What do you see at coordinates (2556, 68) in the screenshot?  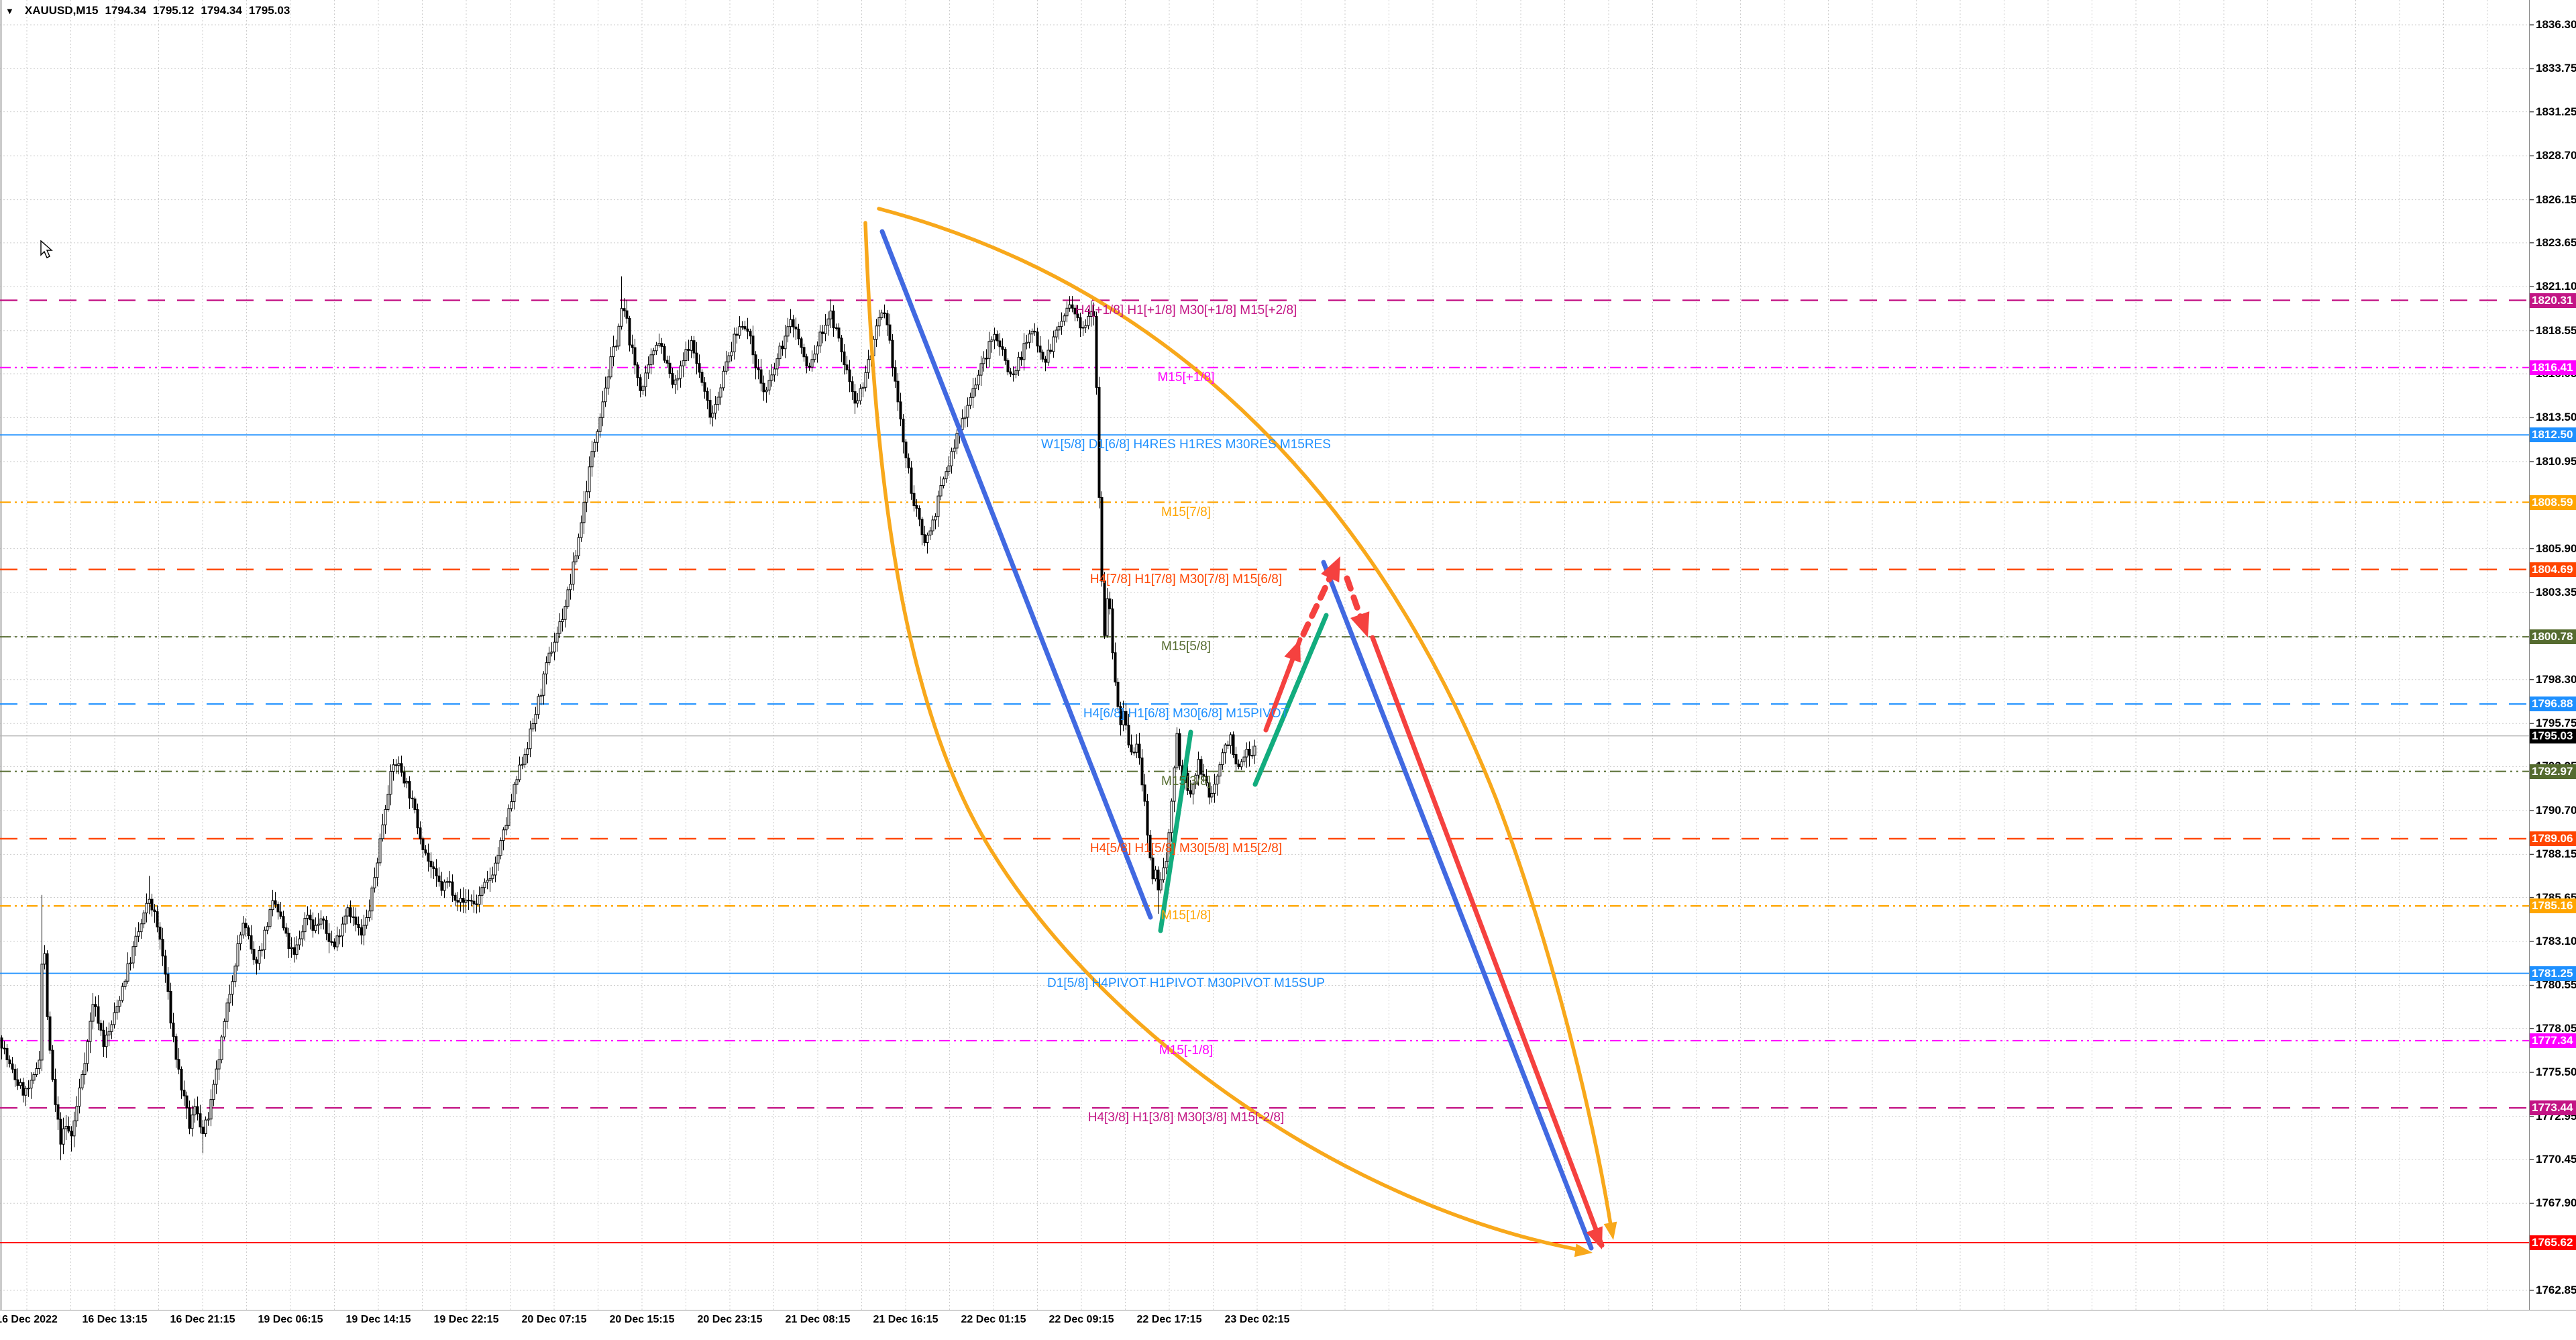 I see `price-tick-label: 1833.75` at bounding box center [2556, 68].